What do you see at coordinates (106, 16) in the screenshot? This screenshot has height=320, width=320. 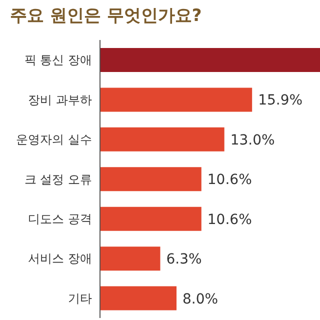 I see `chart-title: 주요 원인은 무엇인가요?` at bounding box center [106, 16].